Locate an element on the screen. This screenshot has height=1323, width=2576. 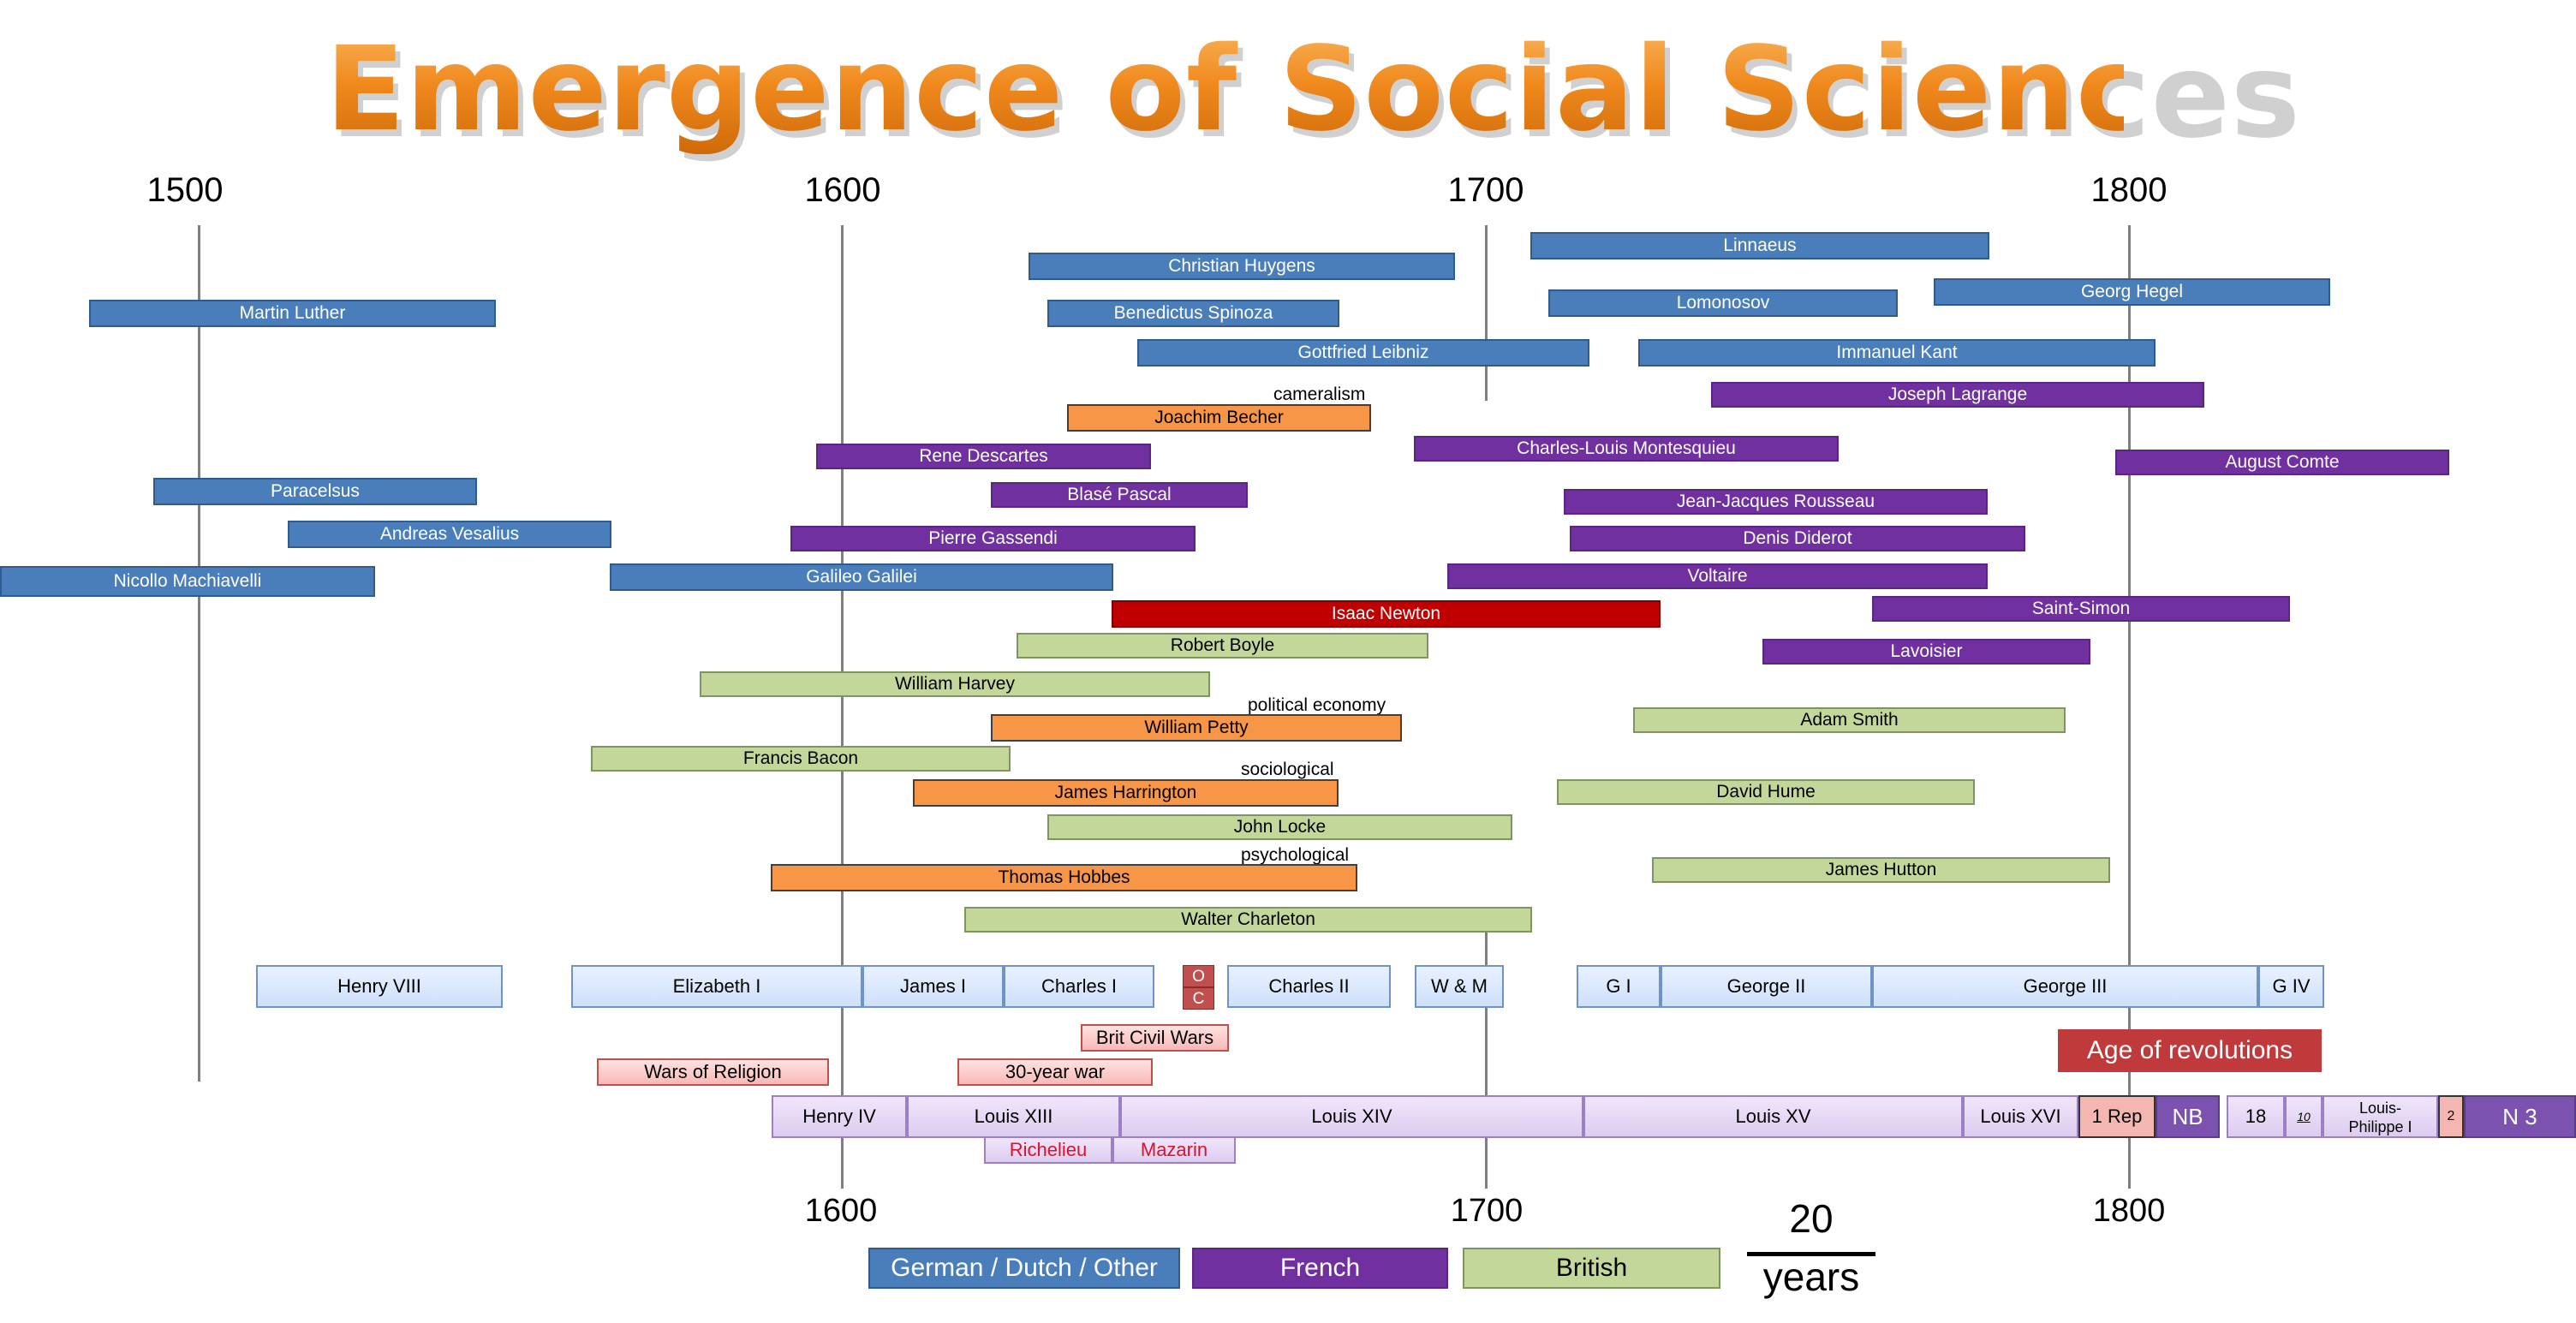
scale-bar is located at coordinates (1811, 1254).